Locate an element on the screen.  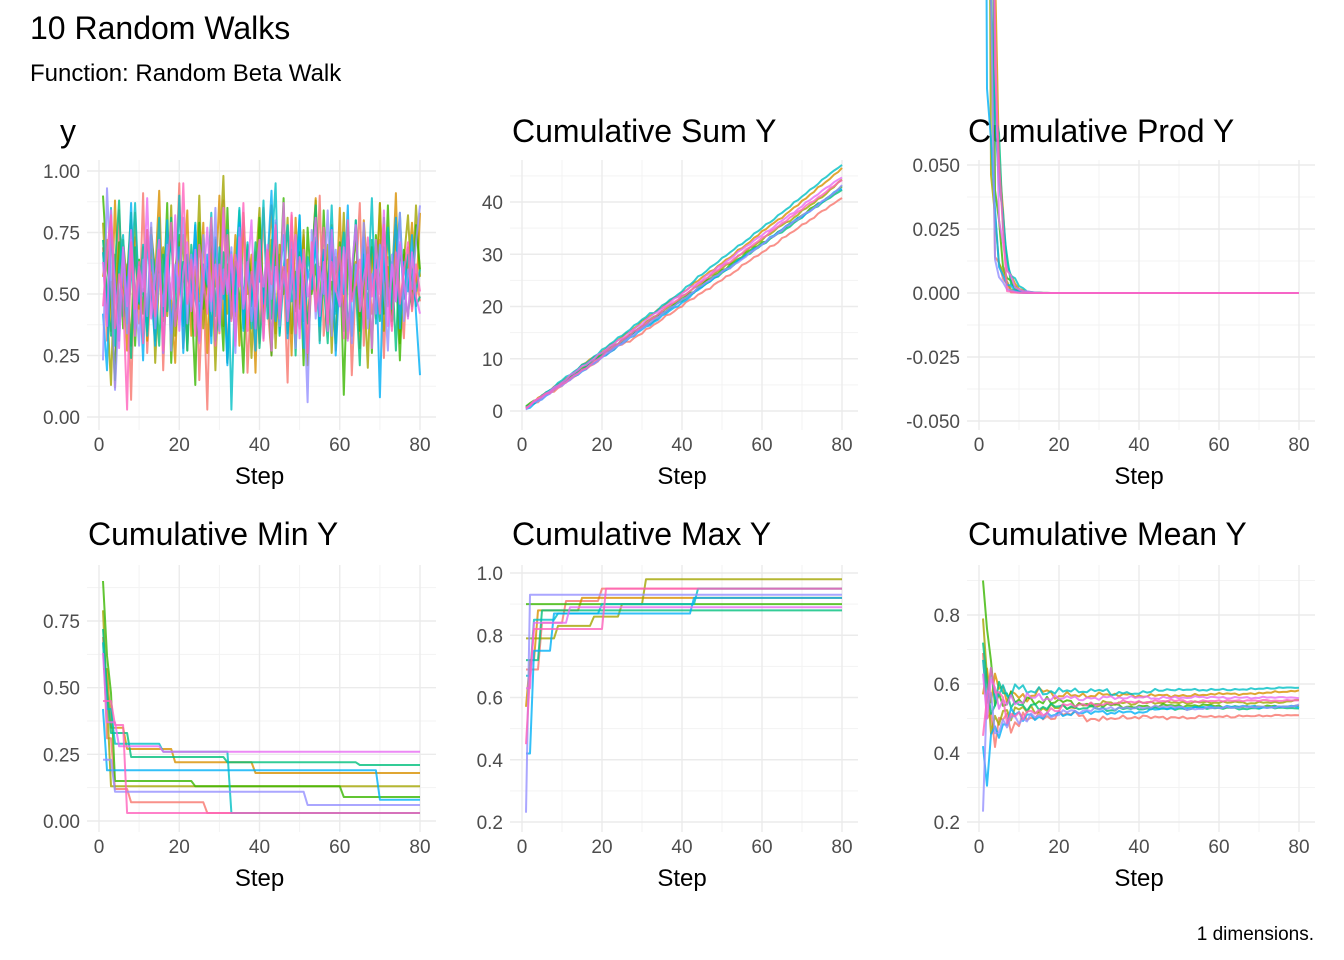
y-tick-label: 10 is located at coordinates (492, 360).